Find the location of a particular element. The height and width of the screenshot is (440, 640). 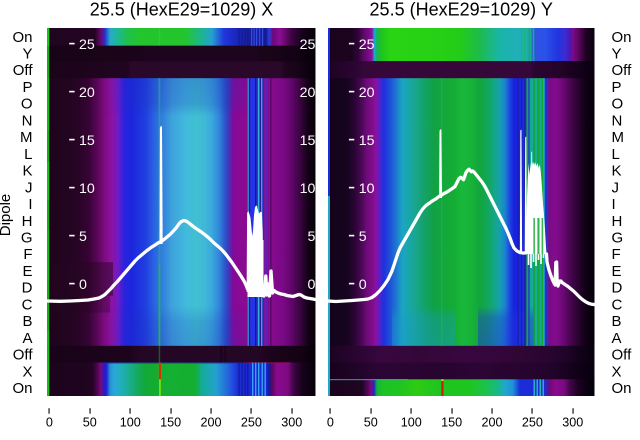

svg-text: 25.5 (HexE29=1029) X is located at coordinates (182, 10).